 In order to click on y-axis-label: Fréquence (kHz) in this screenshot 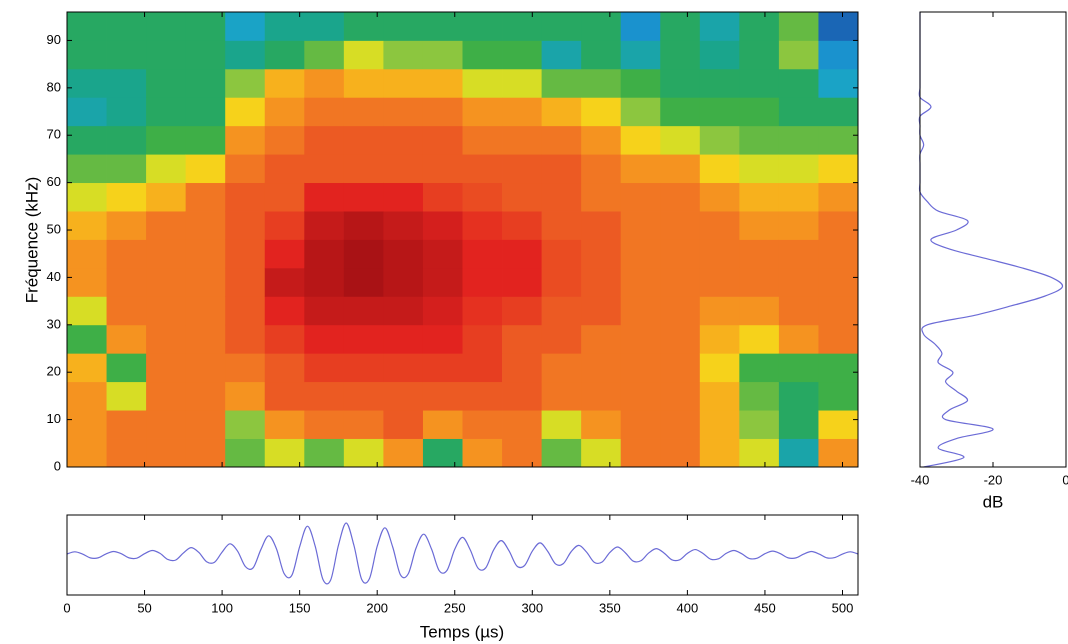, I will do `click(31, 240)`.